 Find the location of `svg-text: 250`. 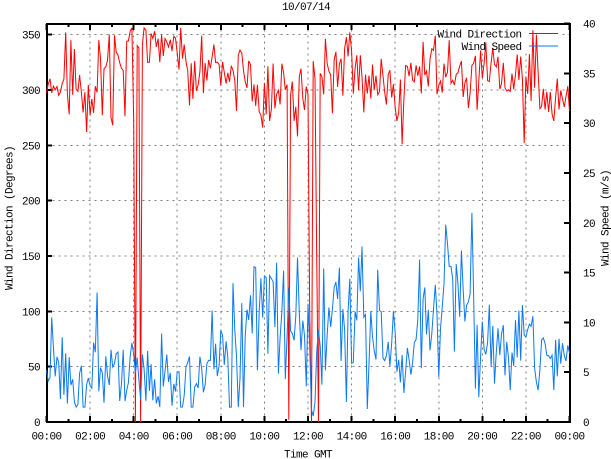

svg-text: 250 is located at coordinates (31, 147).